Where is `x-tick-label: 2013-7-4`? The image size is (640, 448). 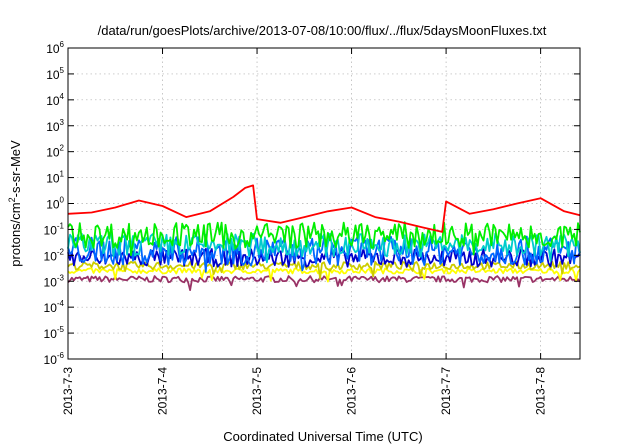 x-tick-label: 2013-7-4 is located at coordinates (163, 391).